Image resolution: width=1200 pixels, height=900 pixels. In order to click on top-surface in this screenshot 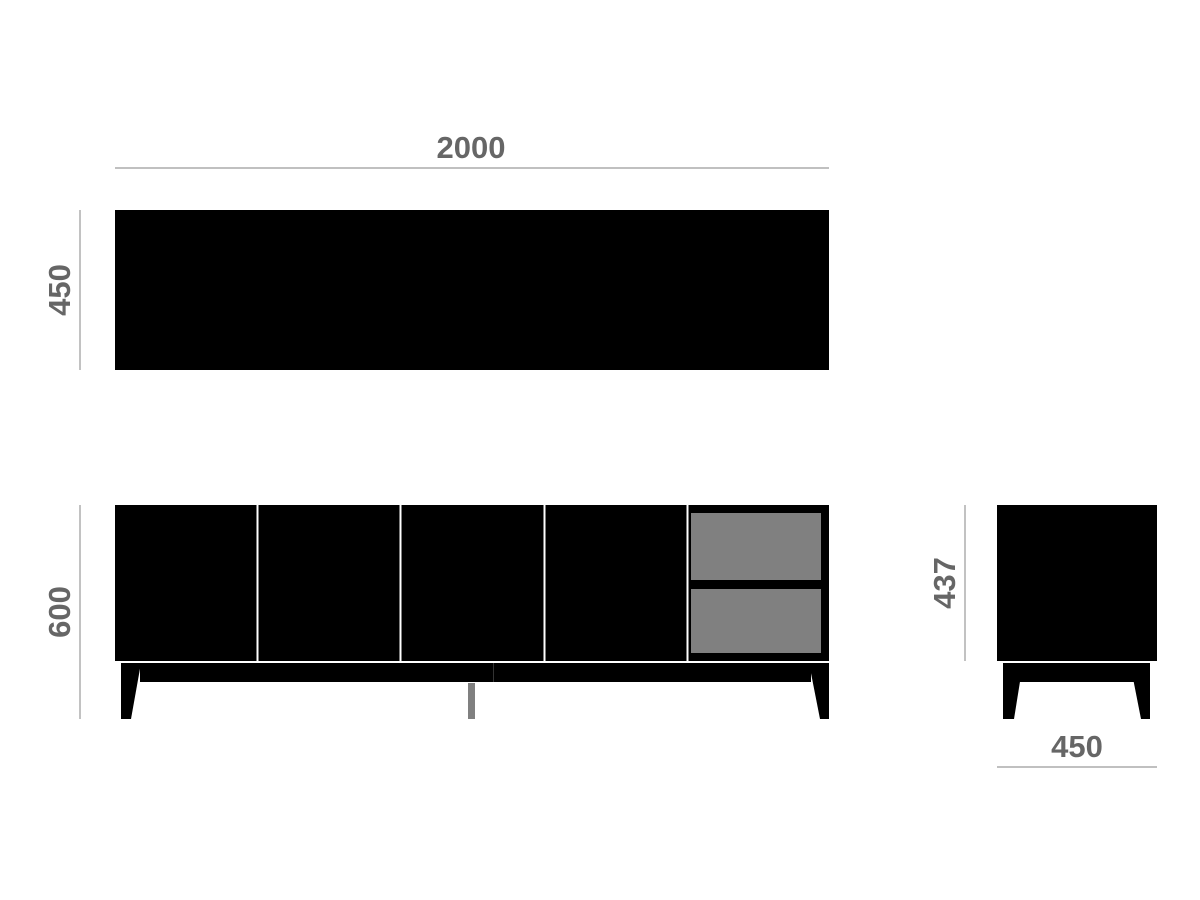, I will do `click(472, 290)`.